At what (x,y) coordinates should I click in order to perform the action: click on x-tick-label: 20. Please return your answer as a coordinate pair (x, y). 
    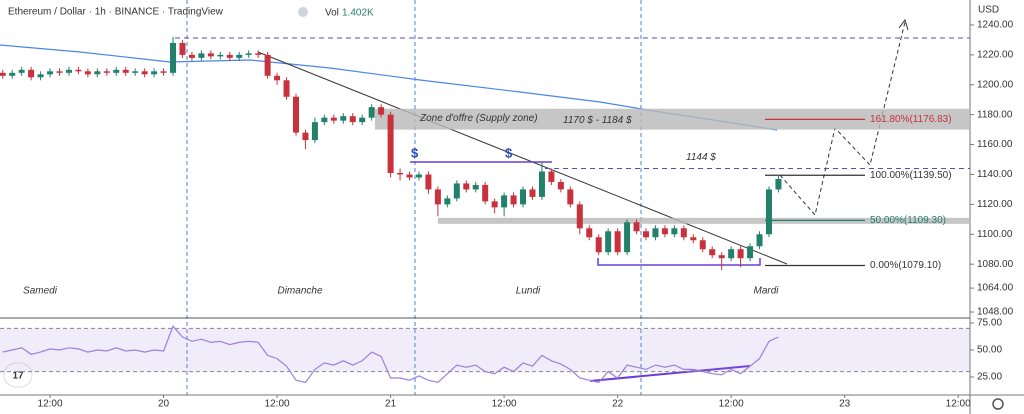
    Looking at the image, I should click on (164, 404).